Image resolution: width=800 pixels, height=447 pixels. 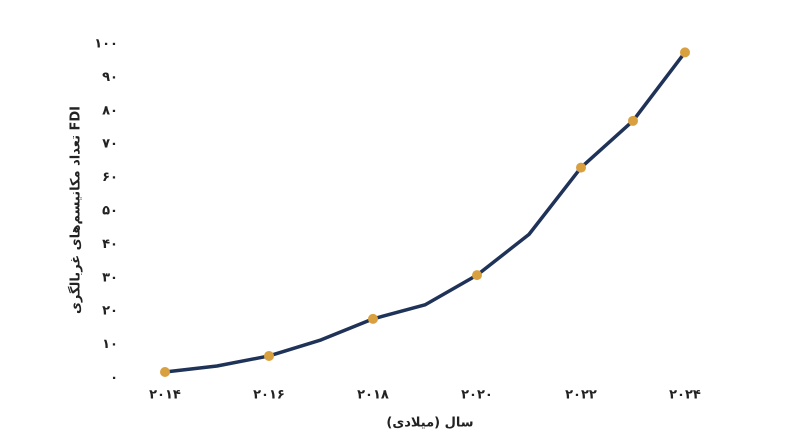 I want to click on y-tick-label: ۲۰, so click(x=110, y=311).